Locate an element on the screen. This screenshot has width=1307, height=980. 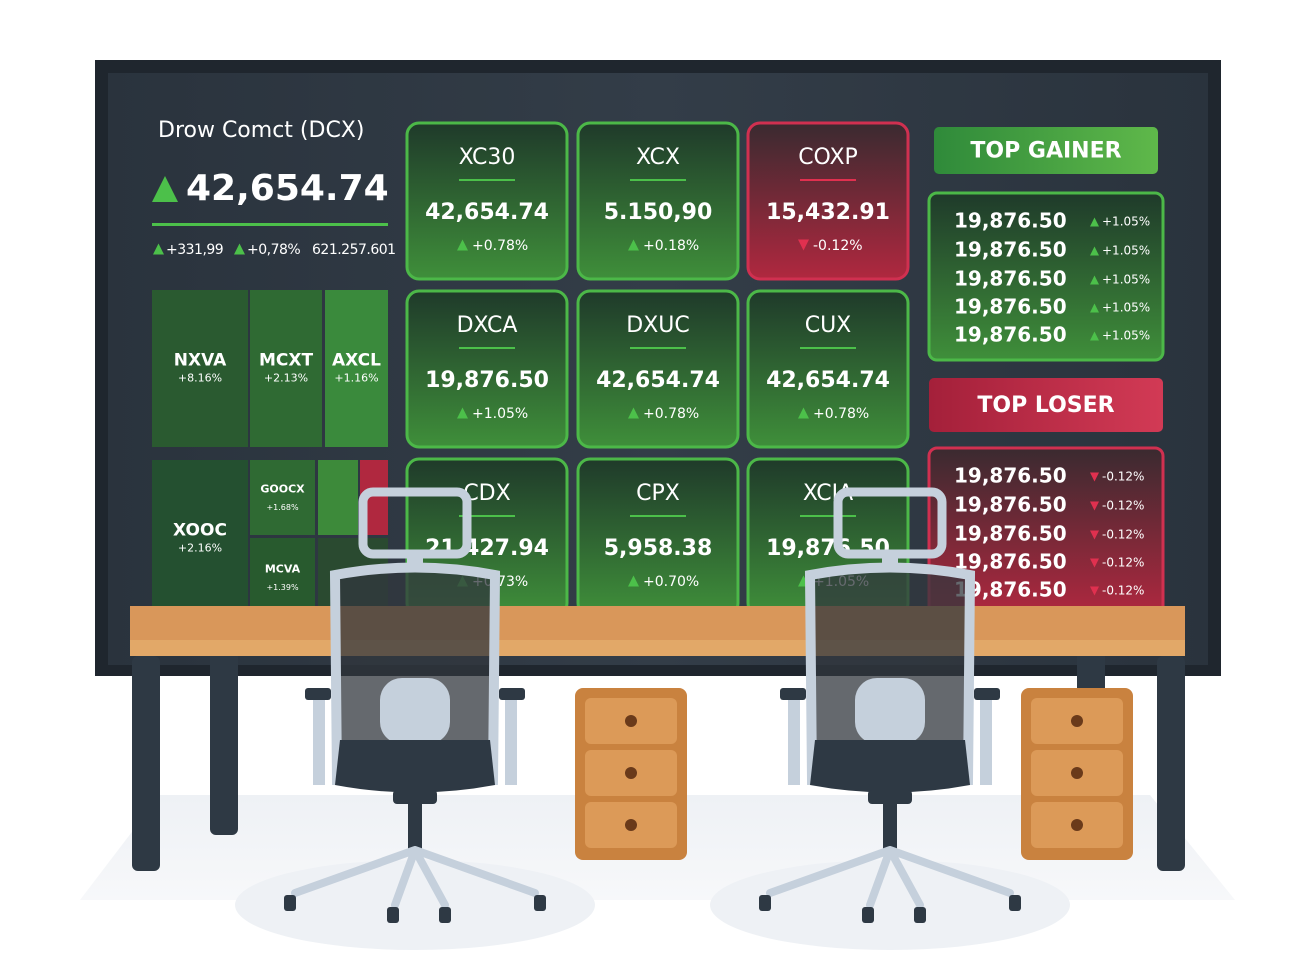
chair-base is located at coordinates (890, 797).